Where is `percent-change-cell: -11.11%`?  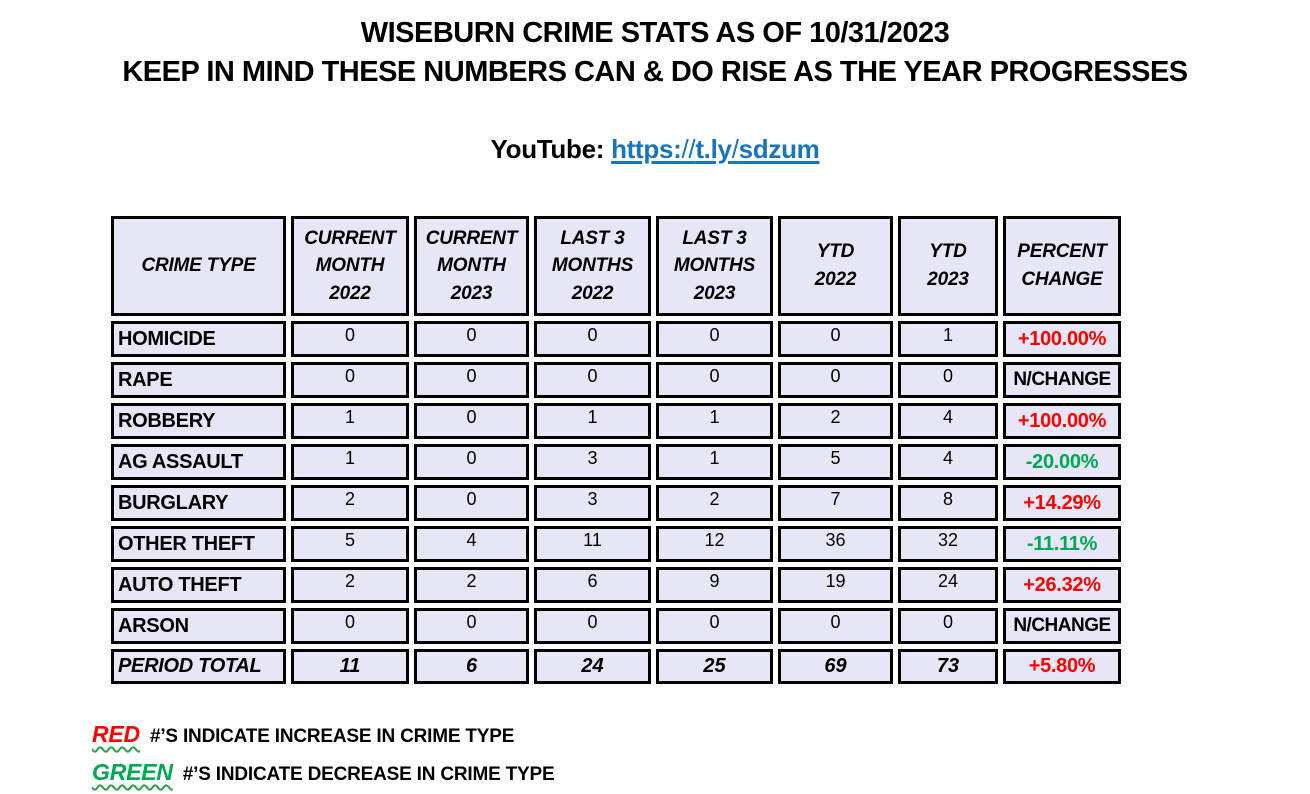
percent-change-cell: -11.11% is located at coordinates (1062, 544).